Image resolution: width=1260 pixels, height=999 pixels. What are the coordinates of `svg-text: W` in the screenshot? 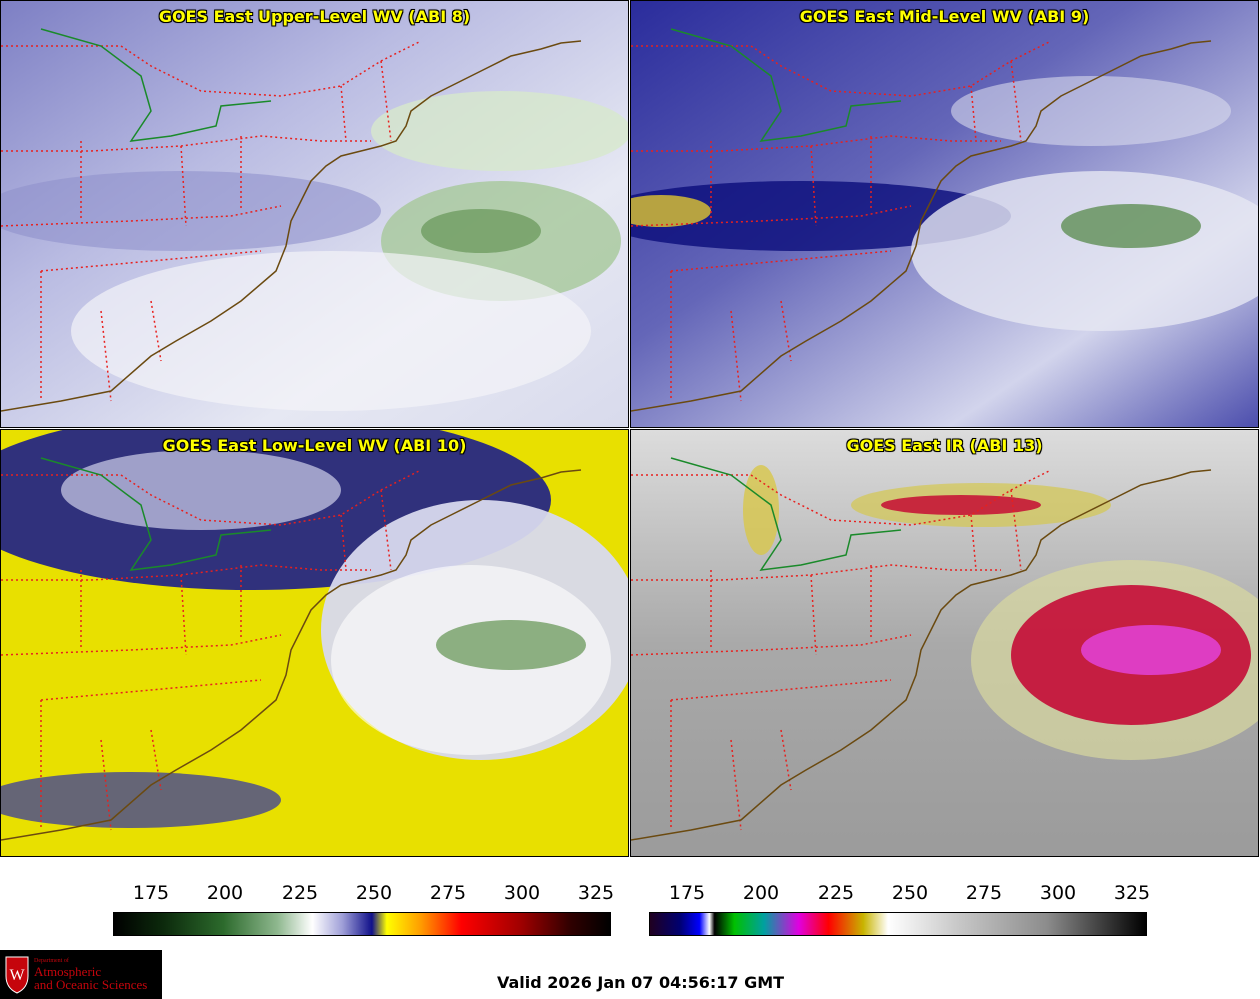 It's located at (17, 975).